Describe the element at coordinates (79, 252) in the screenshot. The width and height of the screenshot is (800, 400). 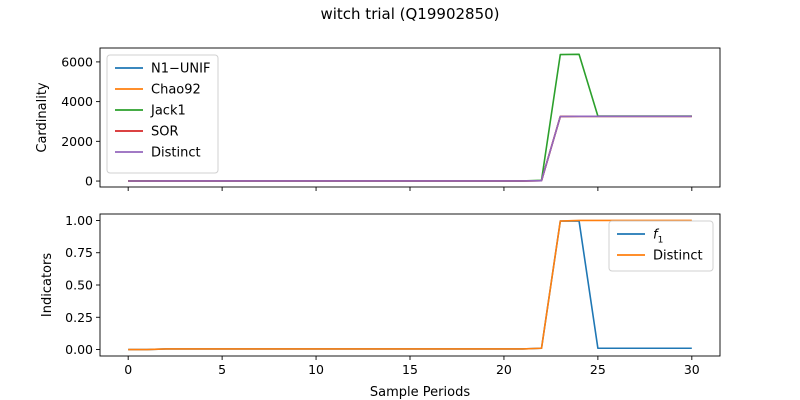
I see `y-tick-label: 0.75` at that location.